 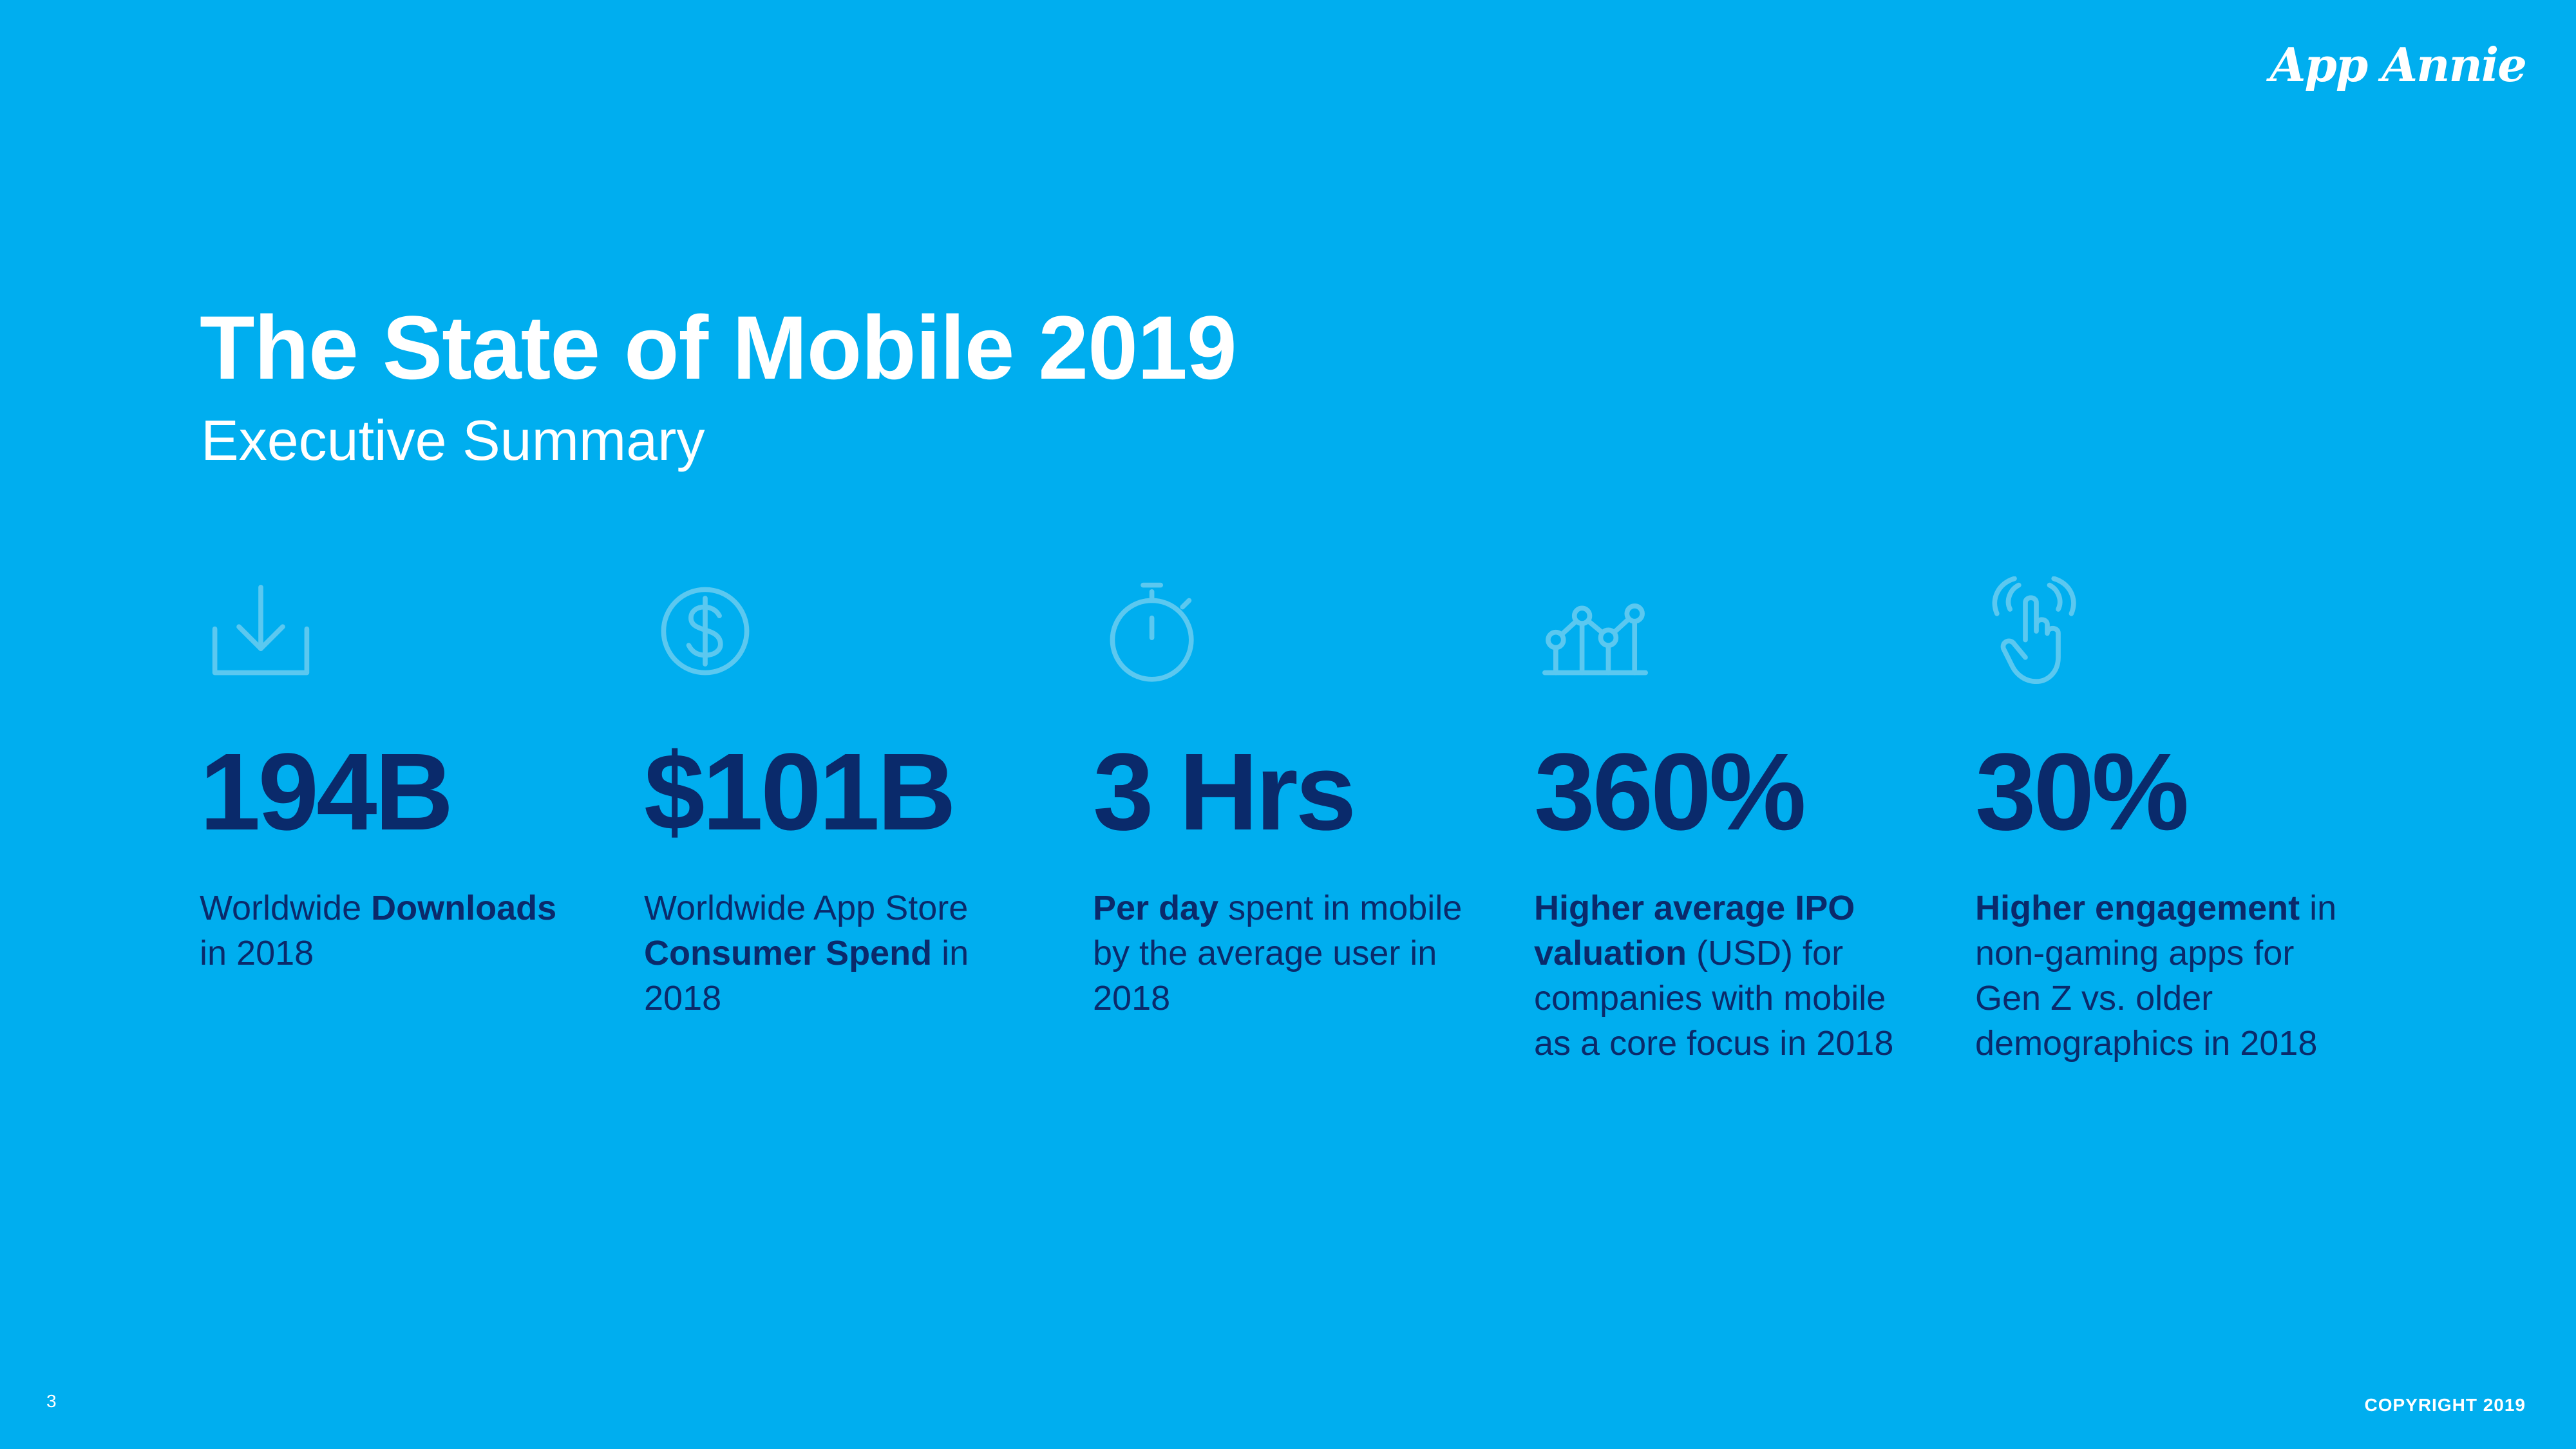 What do you see at coordinates (1154, 631) in the screenshot?
I see `stopwatch-icon` at bounding box center [1154, 631].